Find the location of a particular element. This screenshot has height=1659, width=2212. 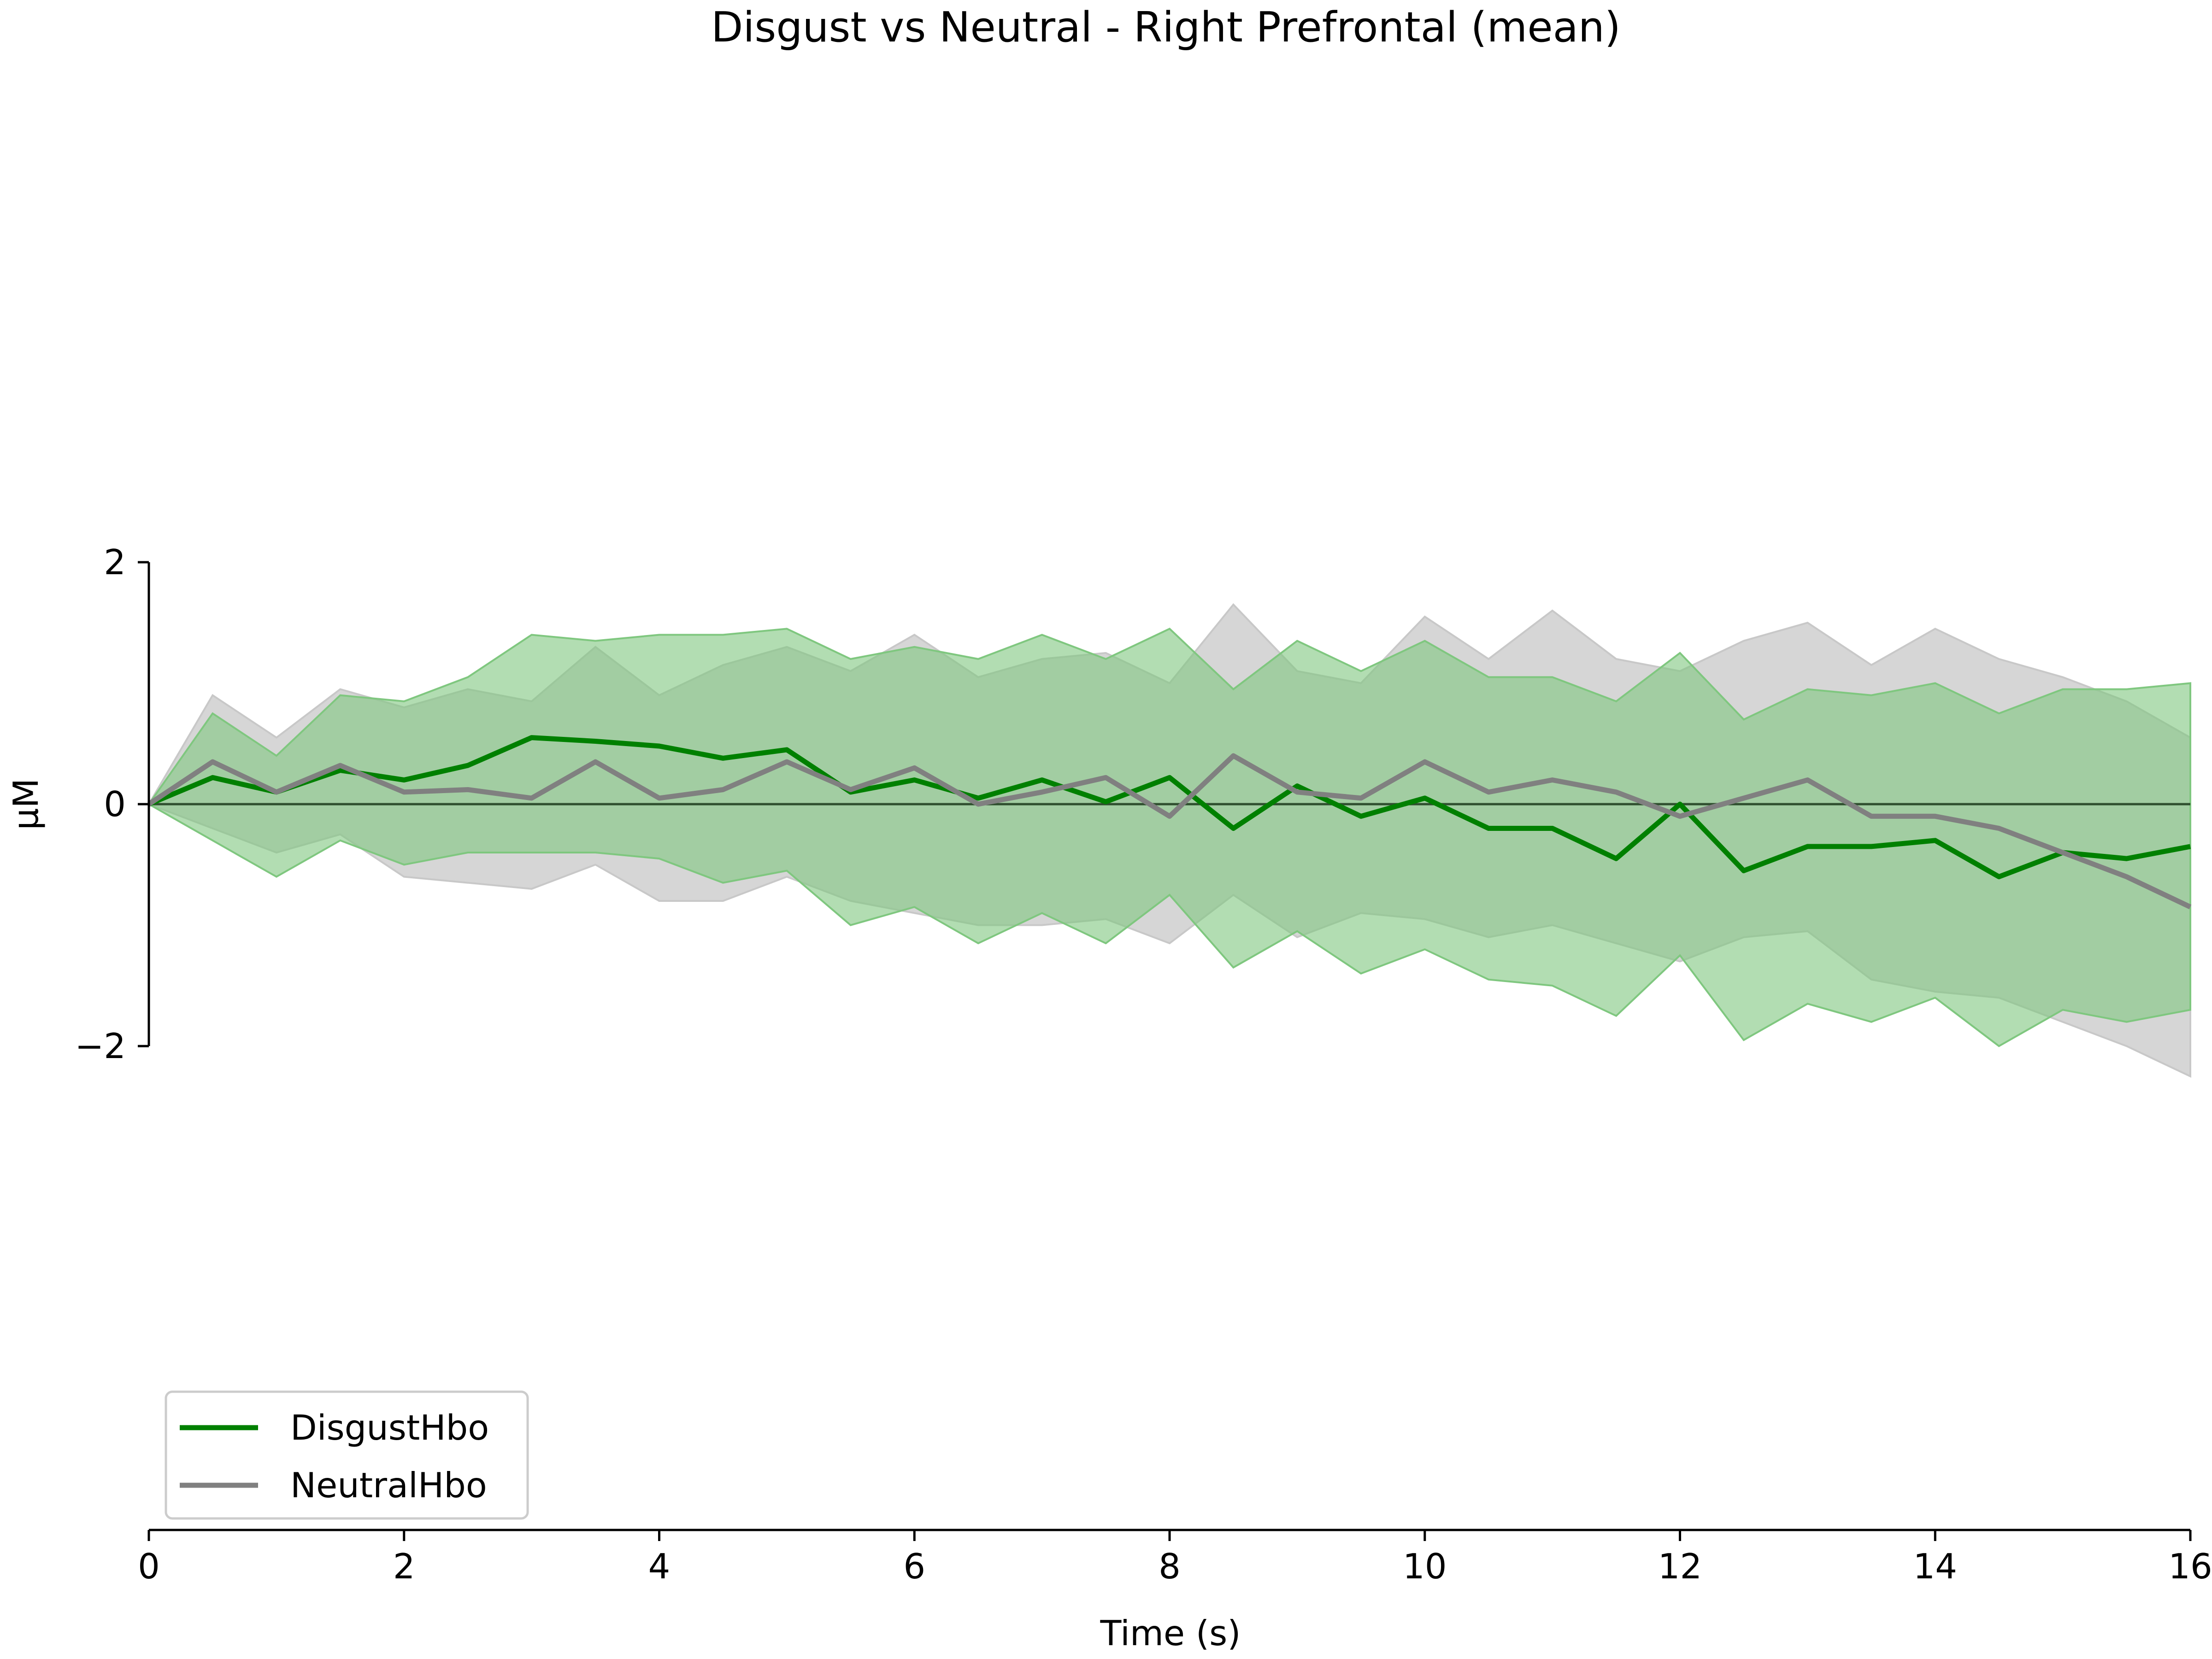

legend-label-disgusthbo: DisgustHbo is located at coordinates (389, 1427).